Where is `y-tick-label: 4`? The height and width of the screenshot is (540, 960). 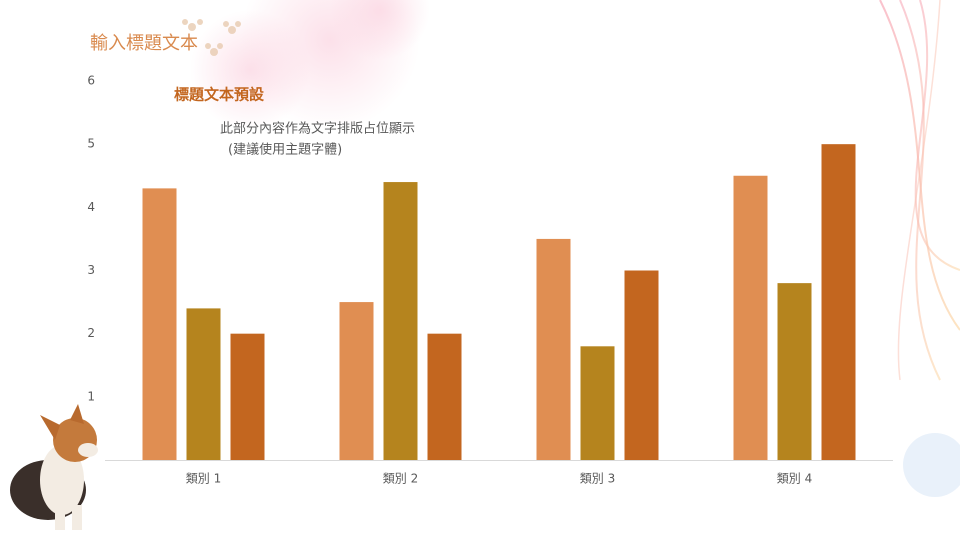 y-tick-label: 4 is located at coordinates (91, 207).